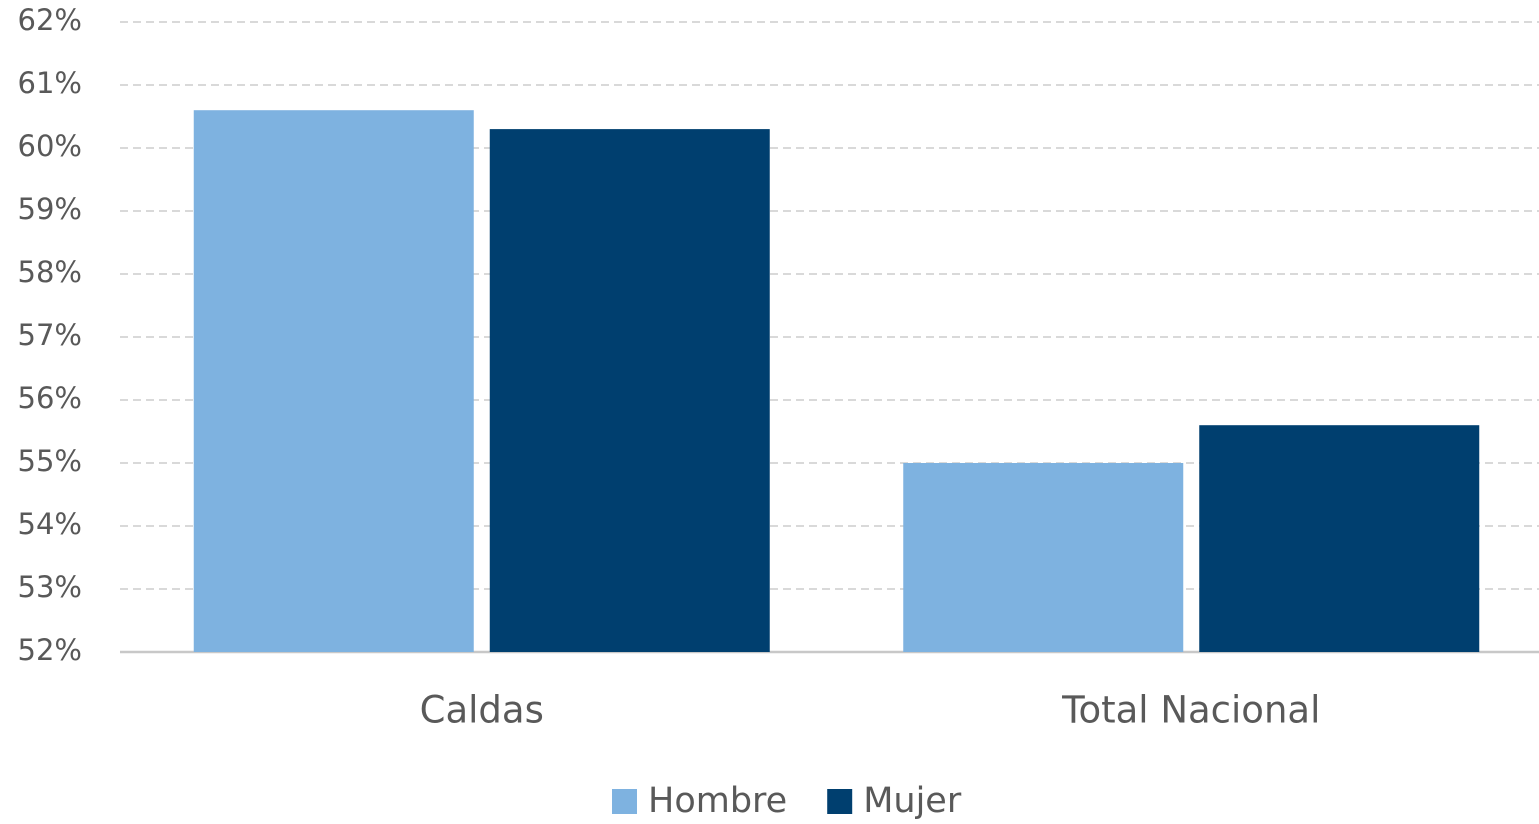 This screenshot has height=824, width=1539. I want to click on legend-label: Hombre, so click(717, 800).